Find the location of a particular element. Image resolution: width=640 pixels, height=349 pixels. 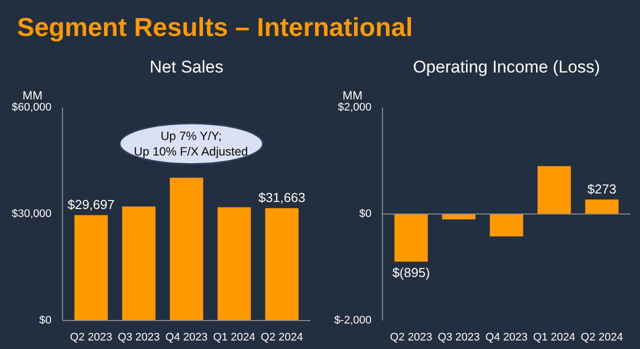

y-tick-label: $-2,000 is located at coordinates (353, 320).